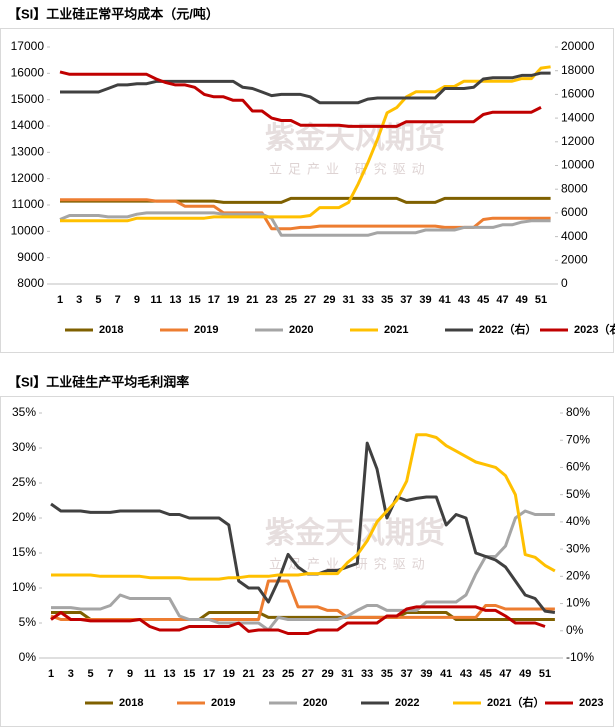 This screenshot has width=615, height=727. Describe the element at coordinates (137, 300) in the screenshot. I see `x-tick-label: 9` at that location.